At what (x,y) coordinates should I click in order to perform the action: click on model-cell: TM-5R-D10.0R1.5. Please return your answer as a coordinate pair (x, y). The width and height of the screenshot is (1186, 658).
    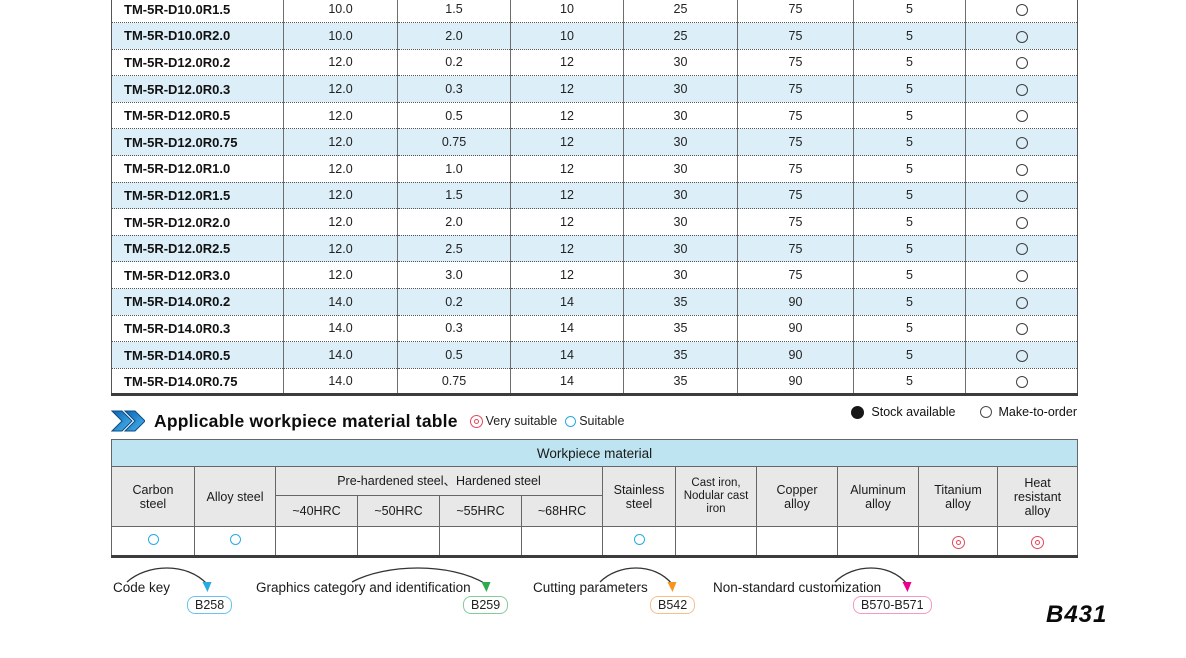
    Looking at the image, I should click on (197, 11).